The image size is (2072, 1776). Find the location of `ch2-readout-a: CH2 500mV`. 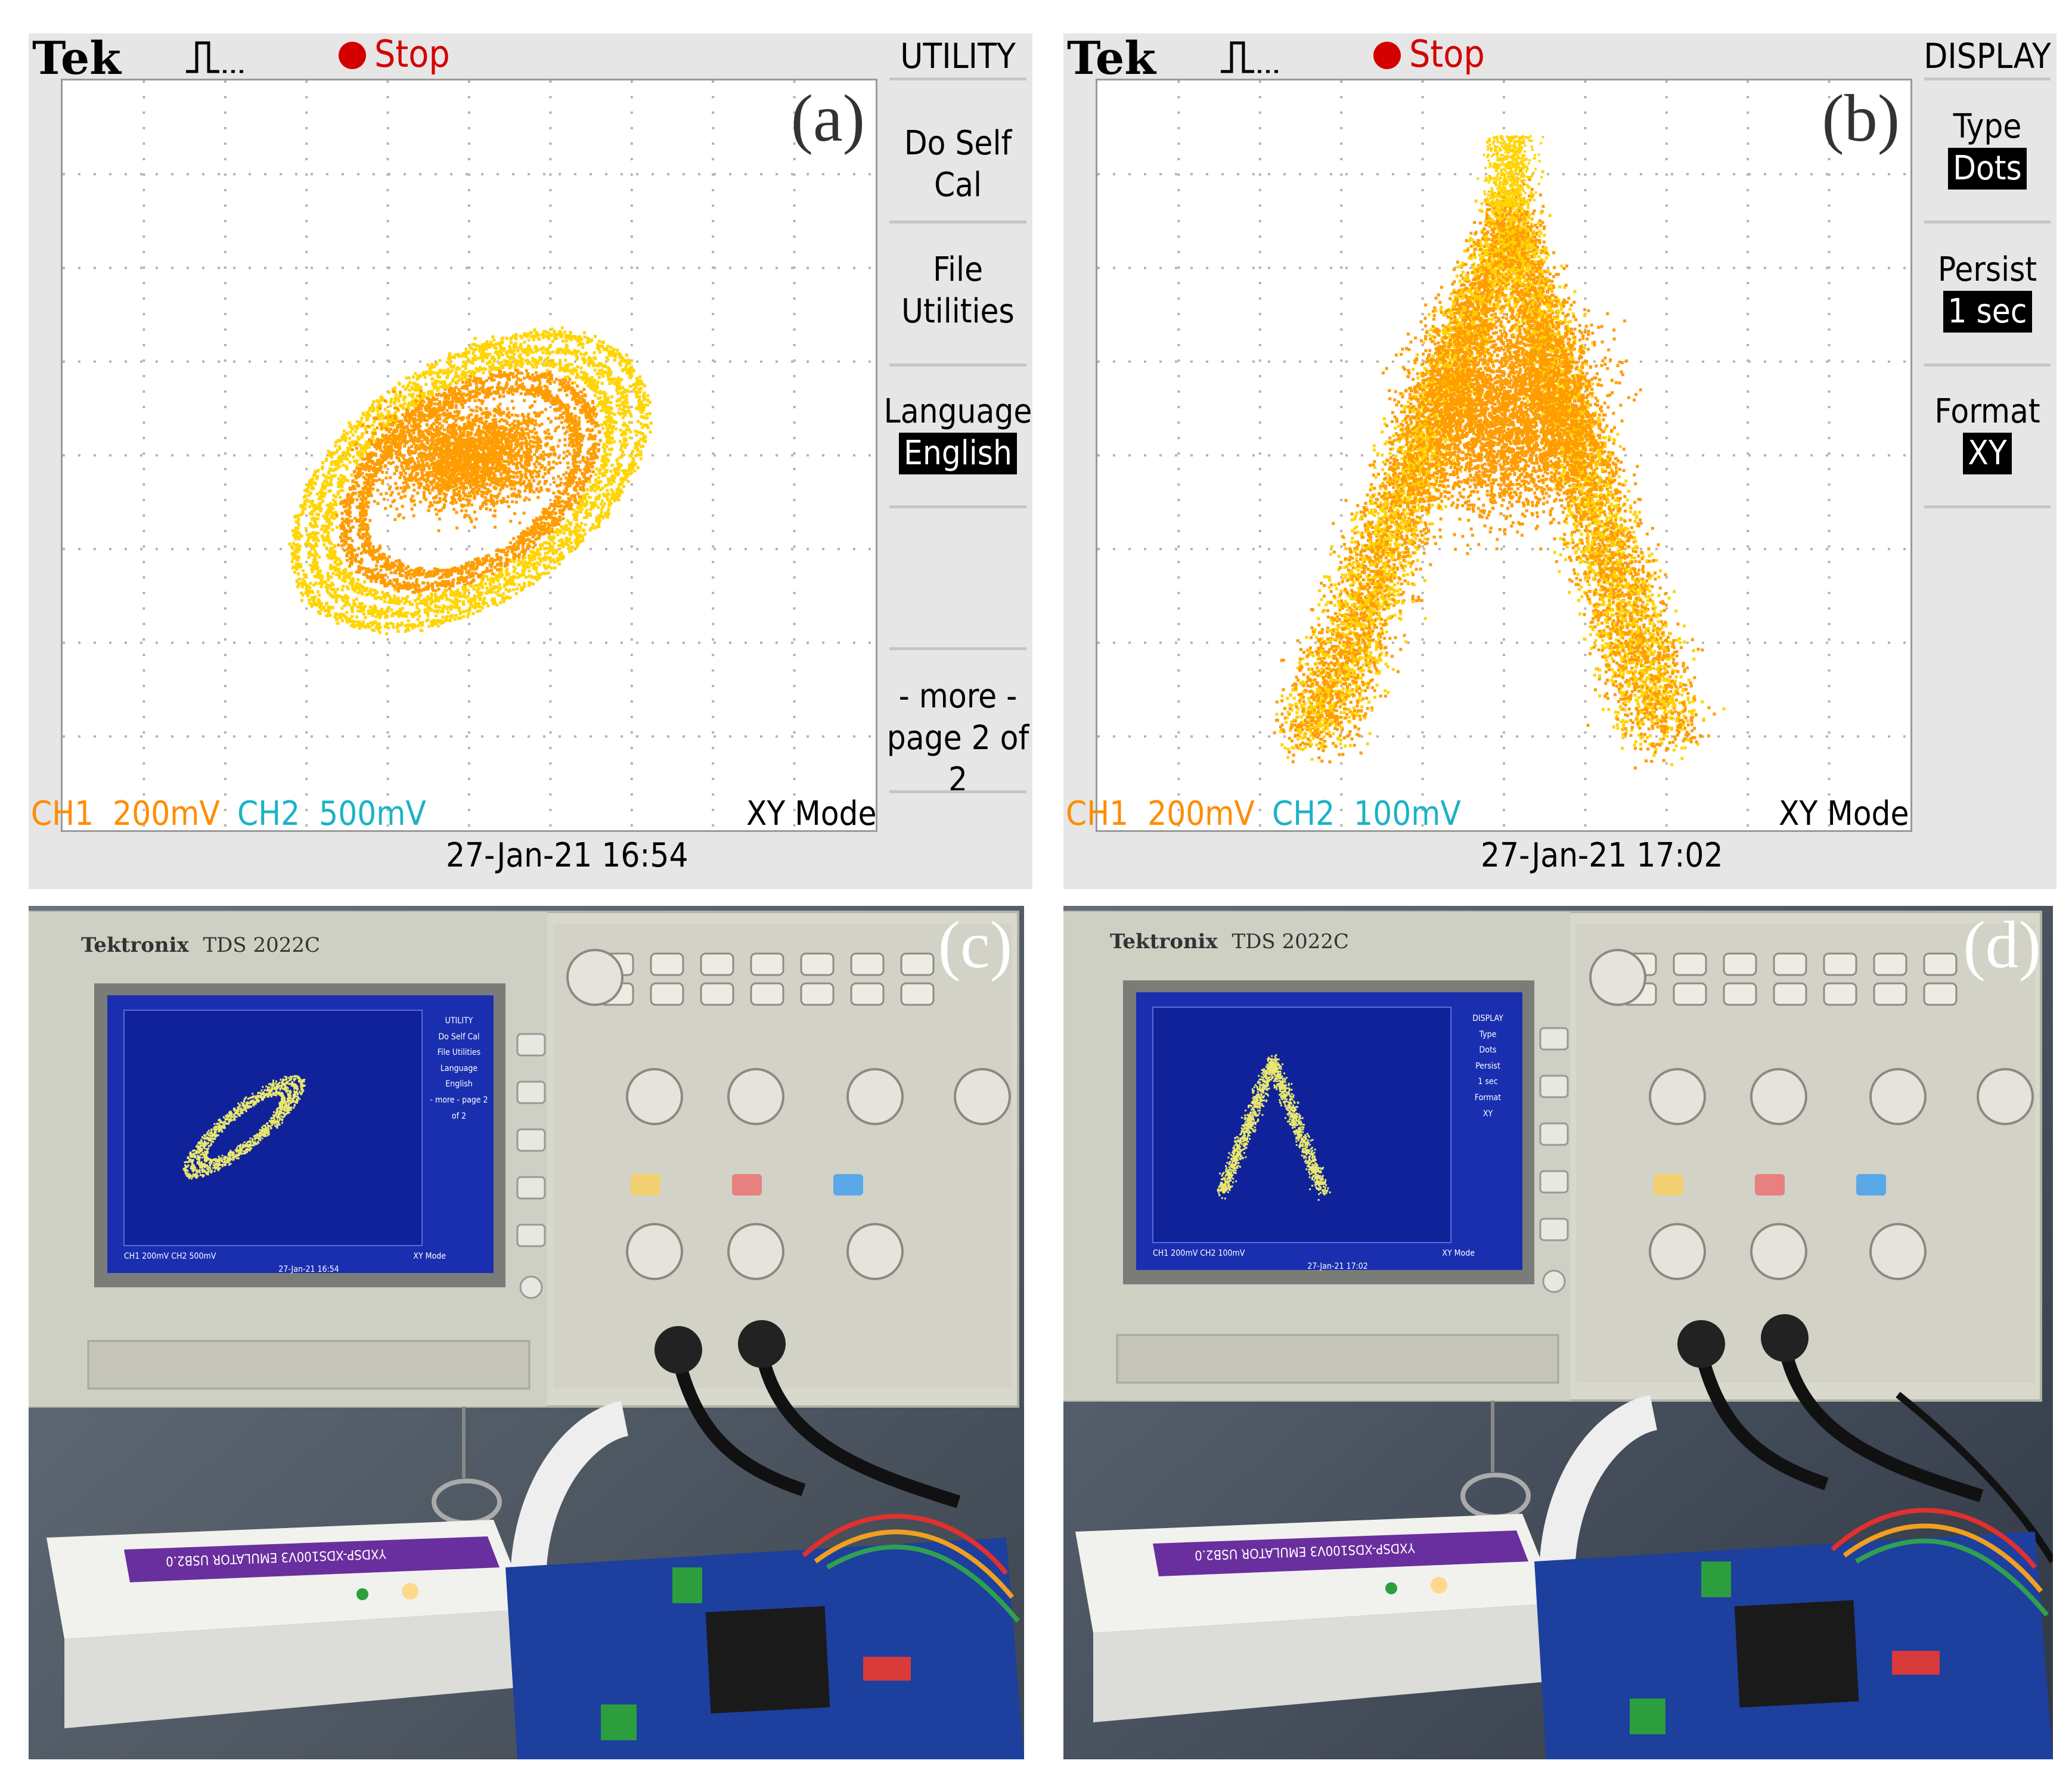

ch2-readout-a: CH2 500mV is located at coordinates (331, 814).